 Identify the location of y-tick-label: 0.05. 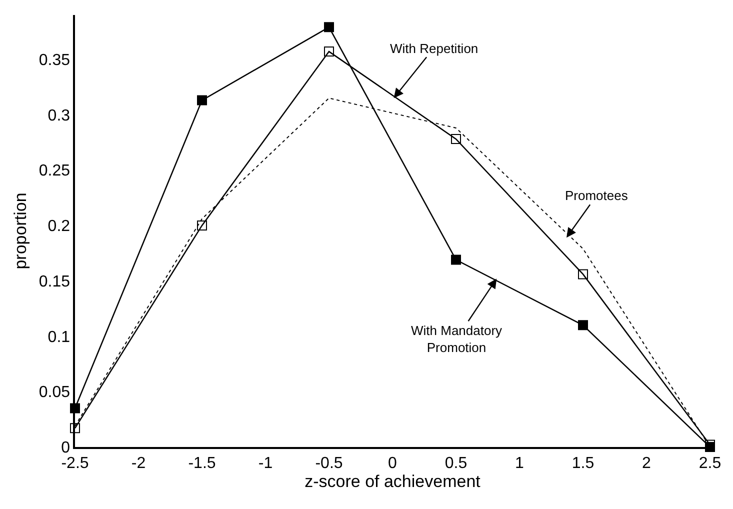
(54, 393).